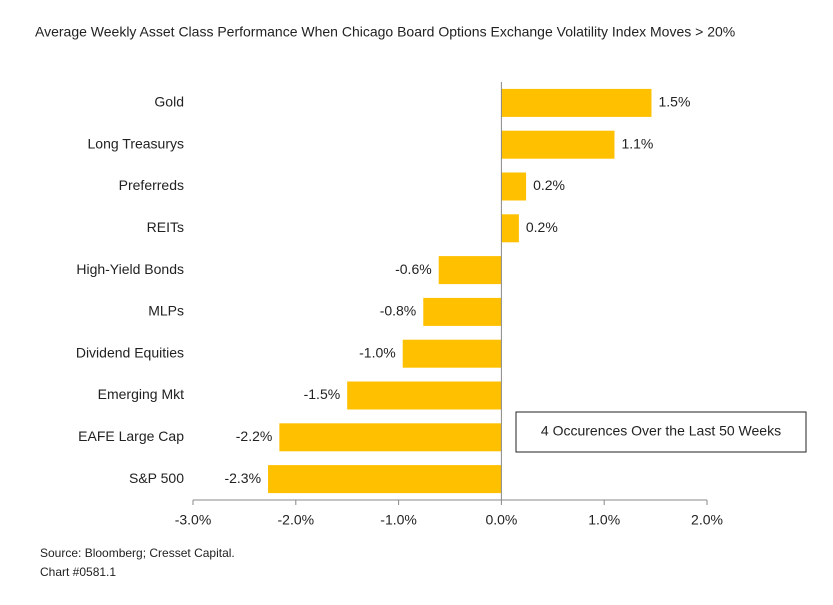 The width and height of the screenshot is (833, 605). What do you see at coordinates (165, 227) in the screenshot?
I see `y-tick-label: REITs` at bounding box center [165, 227].